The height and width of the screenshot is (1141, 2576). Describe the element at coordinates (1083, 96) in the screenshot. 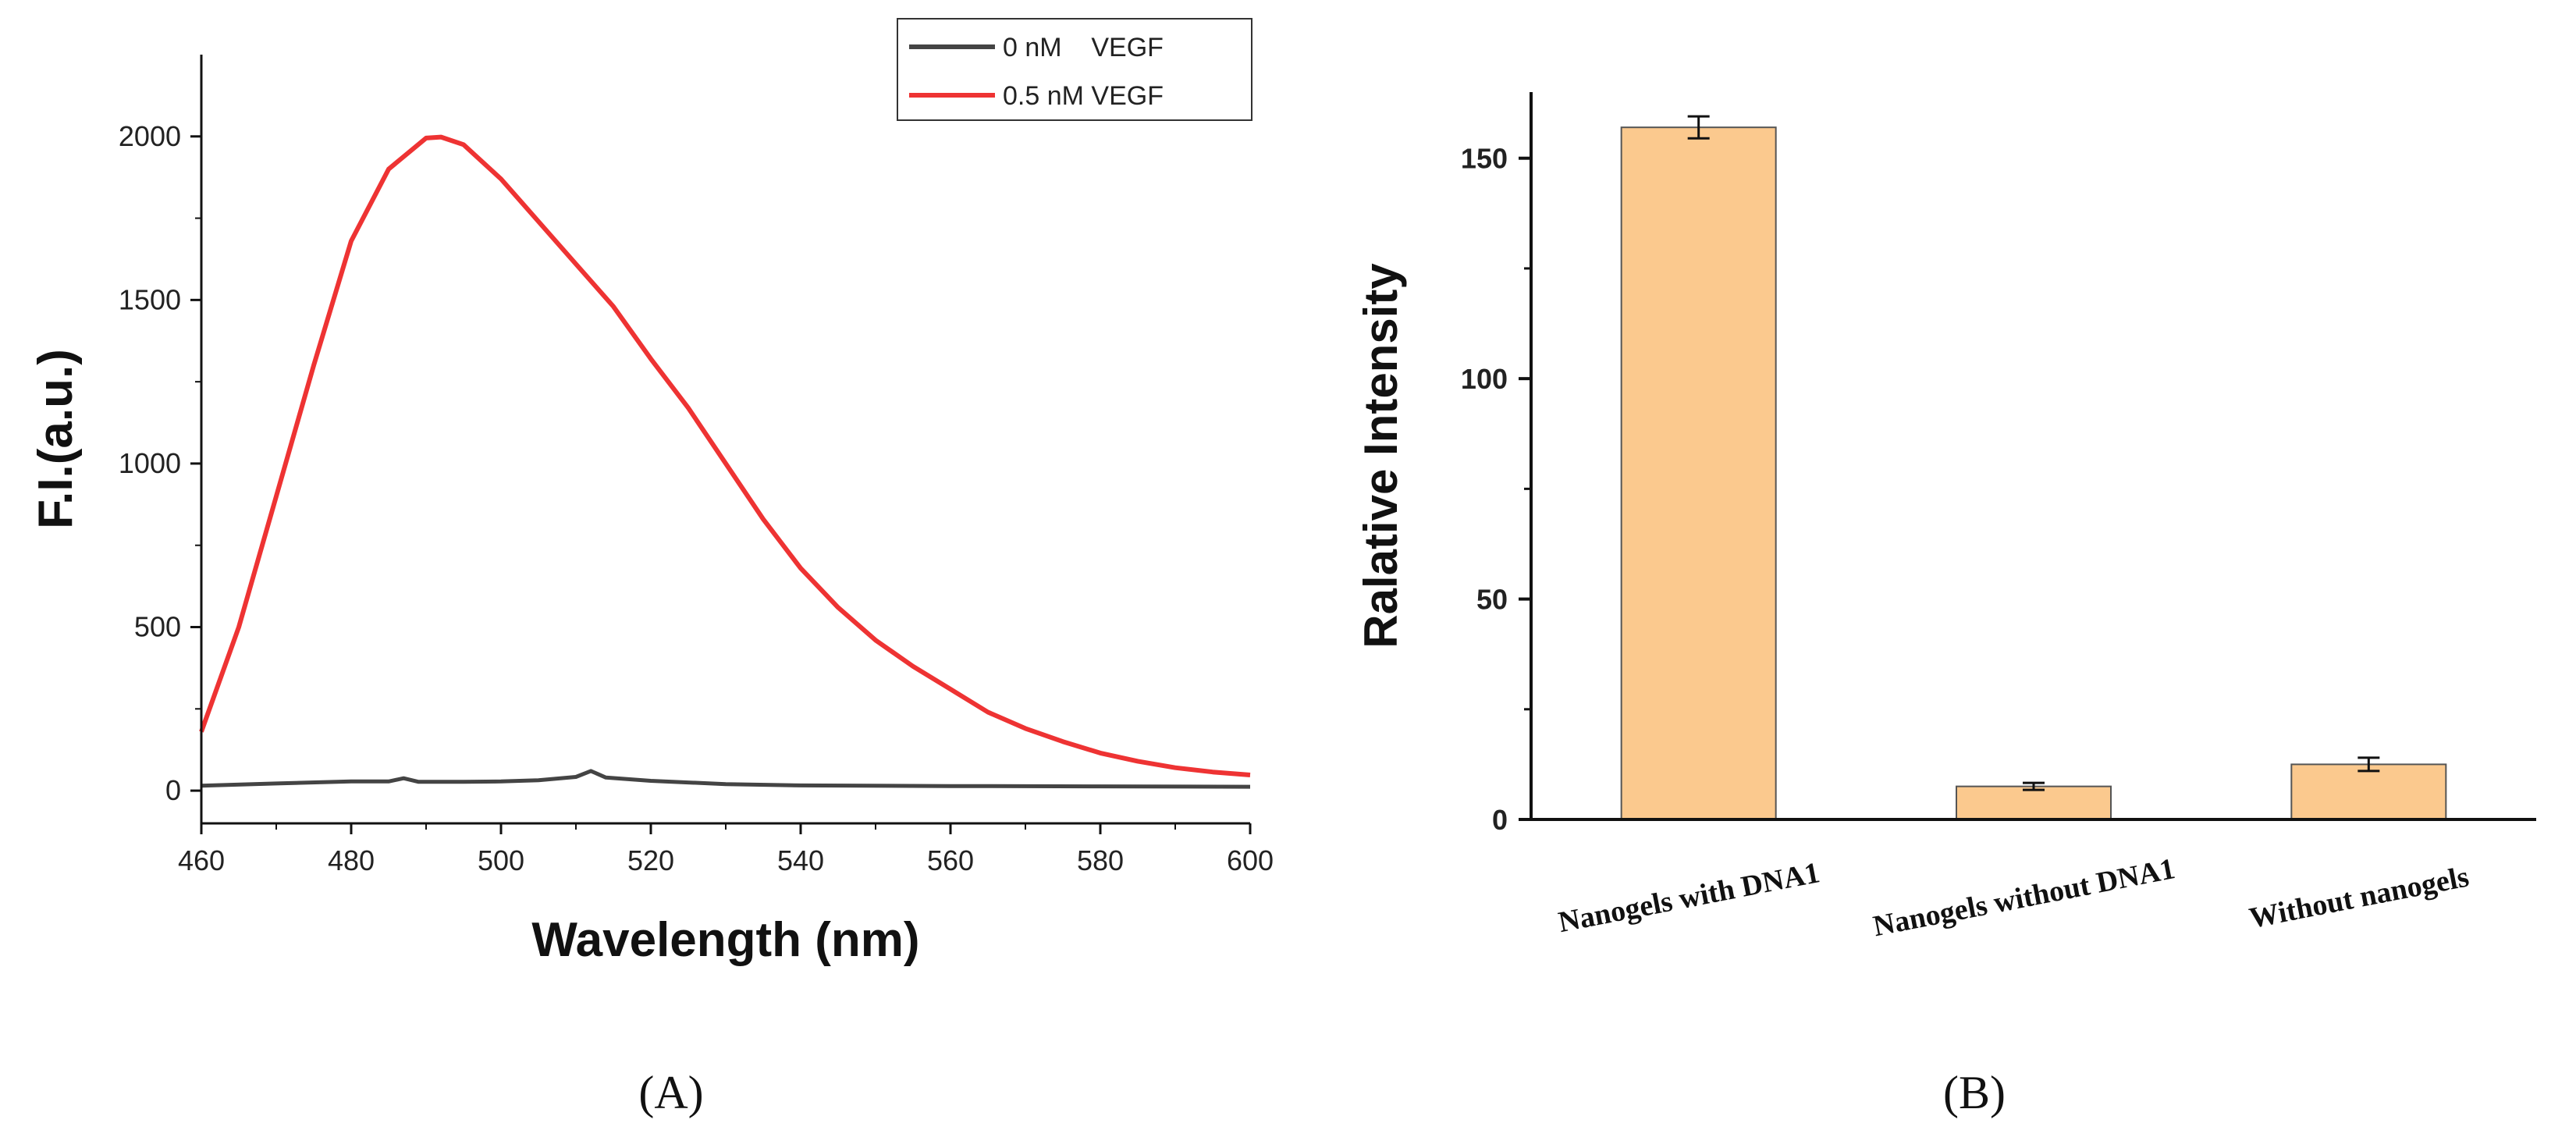

I see `legend-label-05nm: 0.5 nM VEGF` at that location.